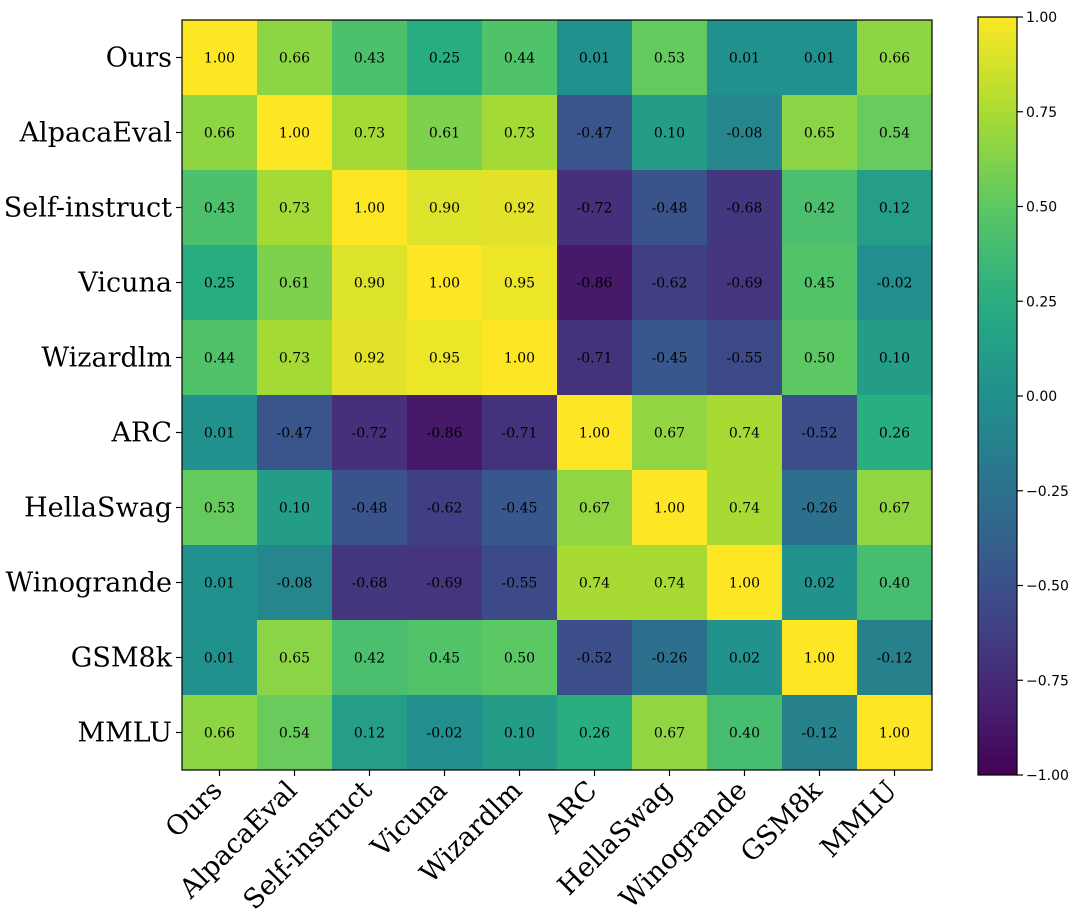 Image resolution: width=1080 pixels, height=922 pixels. I want to click on y-tick-label: HellaSwag, so click(98, 508).